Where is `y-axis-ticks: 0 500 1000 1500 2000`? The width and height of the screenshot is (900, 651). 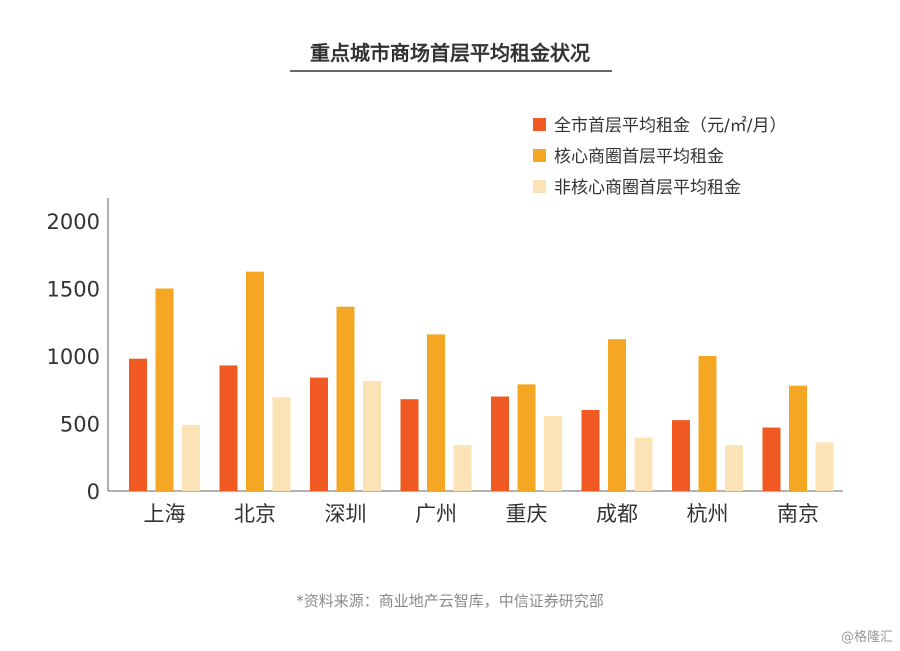
y-axis-ticks: 0 500 1000 1500 2000 is located at coordinates (73, 357).